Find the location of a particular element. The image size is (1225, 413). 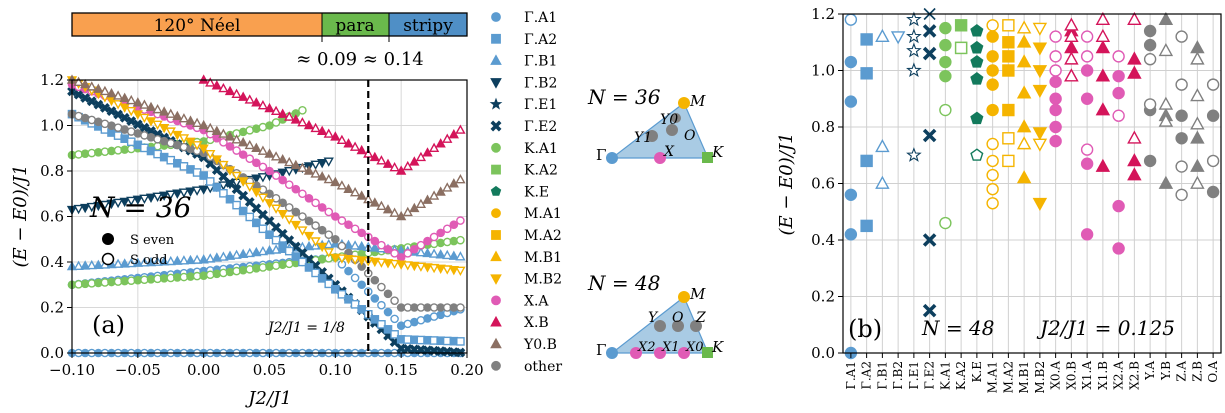

legend-marker-gamma-b1 is located at coordinates (496, 59).